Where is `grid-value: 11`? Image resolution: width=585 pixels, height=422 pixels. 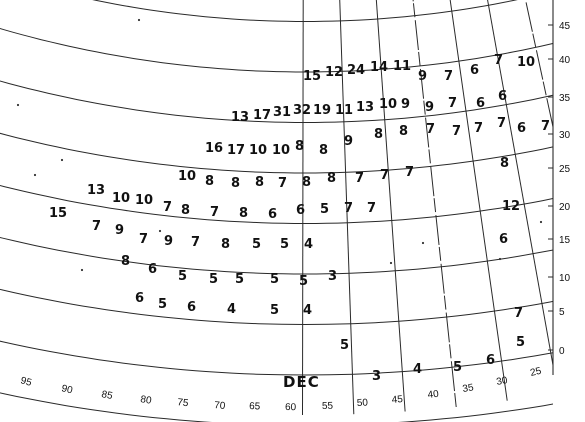 grid-value: 11 is located at coordinates (402, 66).